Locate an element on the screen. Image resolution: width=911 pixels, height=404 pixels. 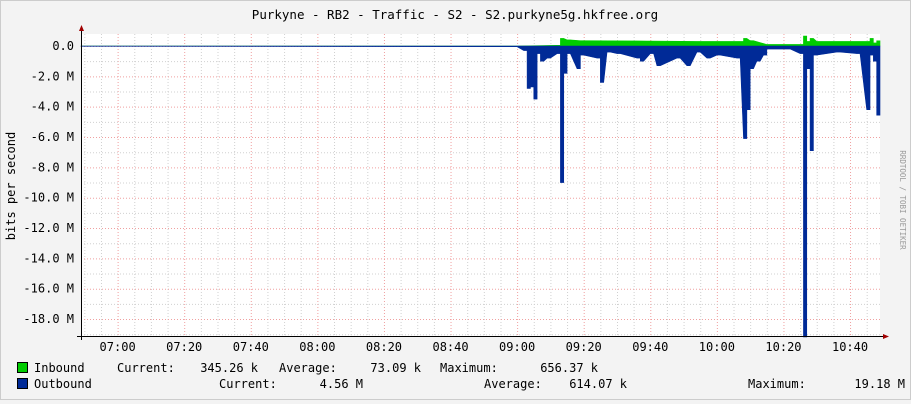
y-tick-label: -4.0 M is located at coordinates (52, 107).